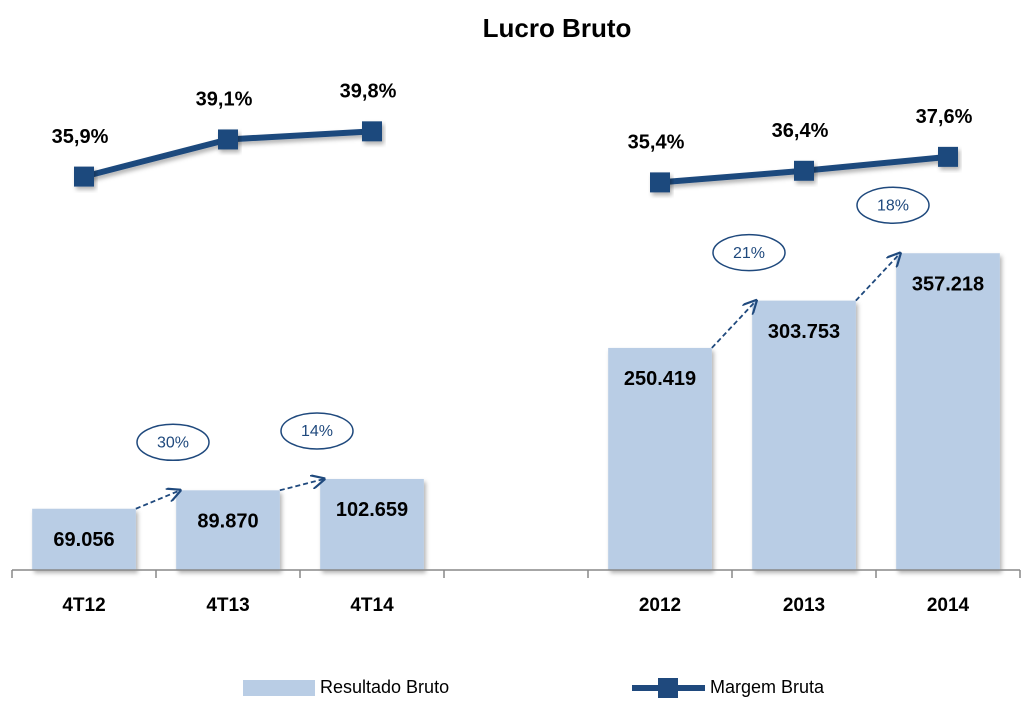 This screenshot has height=703, width=1027. What do you see at coordinates (944, 117) in the screenshot?
I see `line-value-label: 37,6%` at bounding box center [944, 117].